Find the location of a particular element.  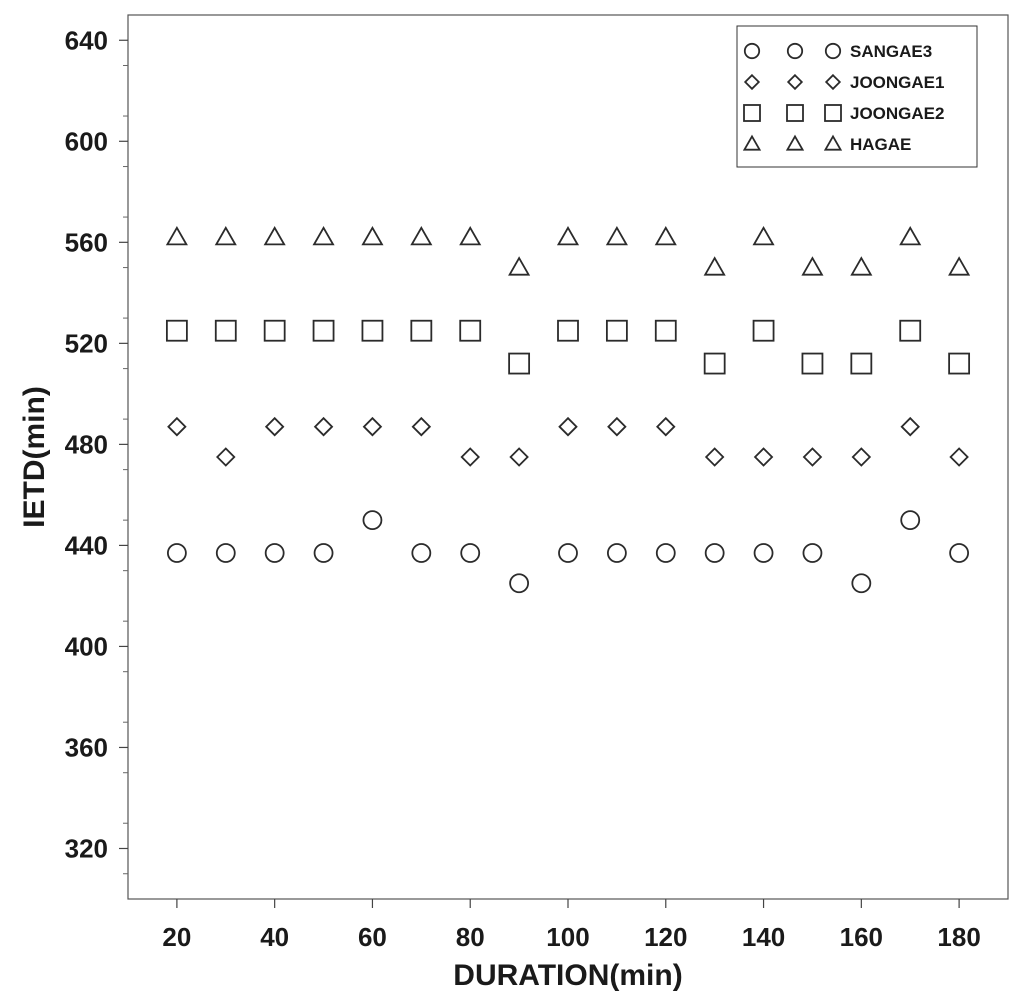

x-tick-label: 60 is located at coordinates (372, 937).